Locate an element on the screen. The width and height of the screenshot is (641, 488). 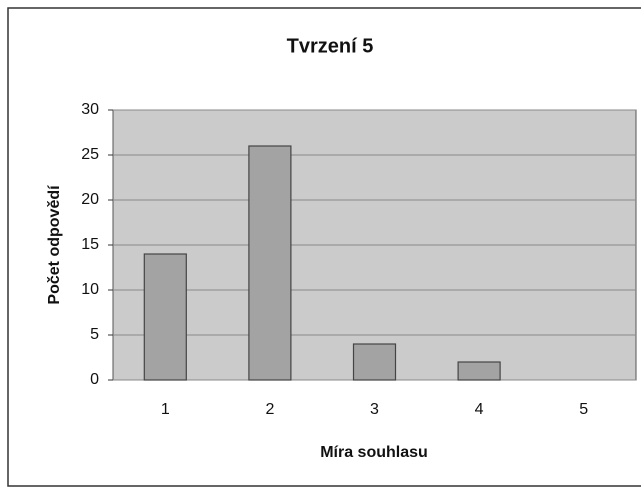
x-tick-label: 4 is located at coordinates (479, 409).